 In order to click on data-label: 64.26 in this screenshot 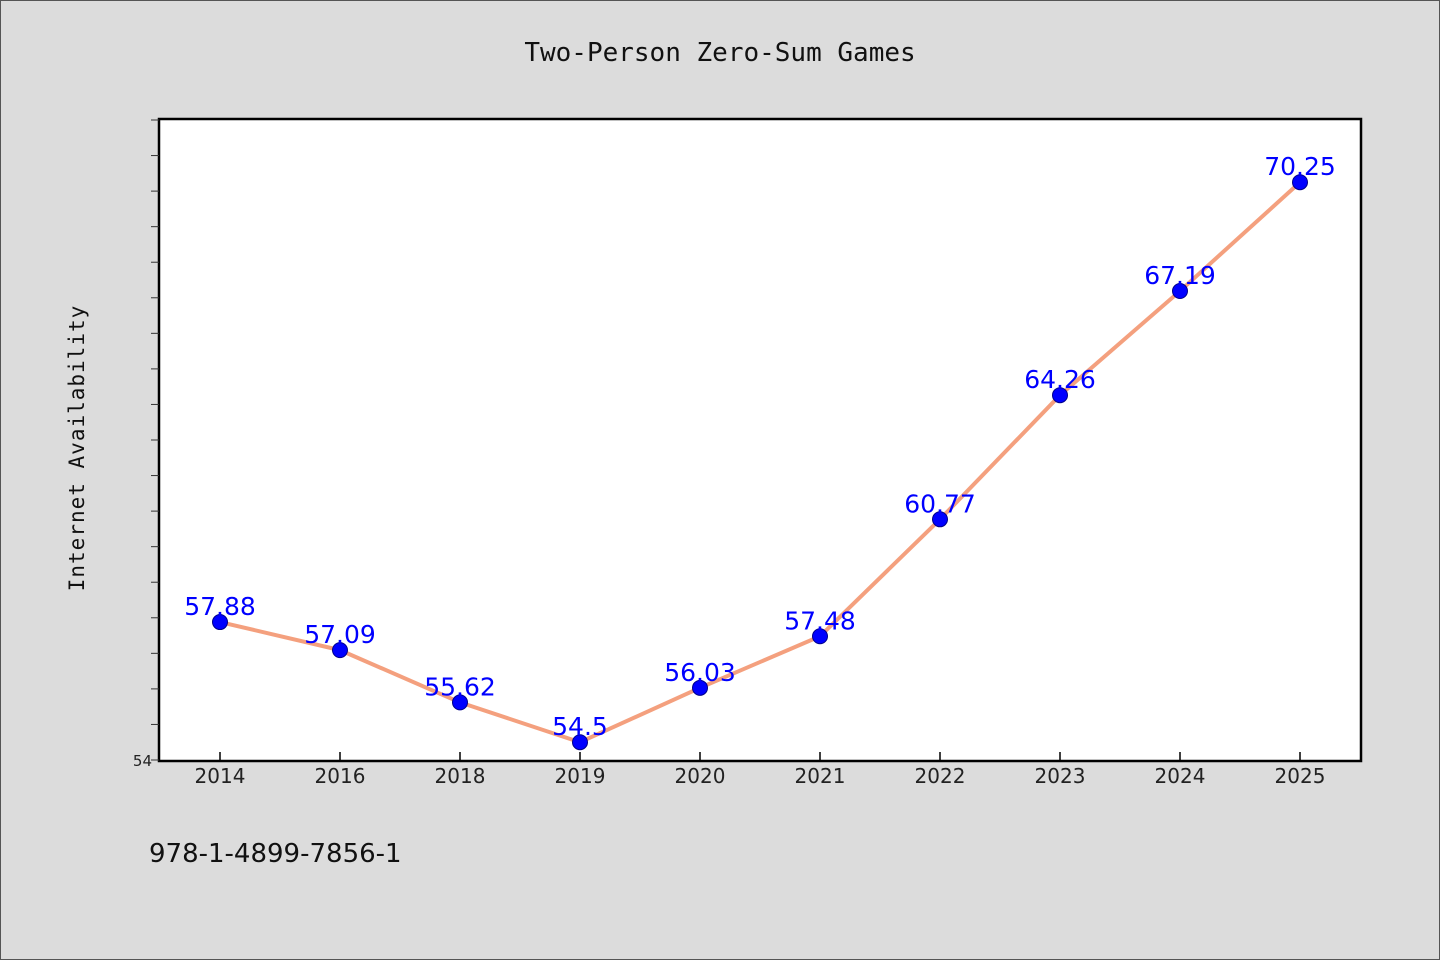, I will do `click(1060, 379)`.